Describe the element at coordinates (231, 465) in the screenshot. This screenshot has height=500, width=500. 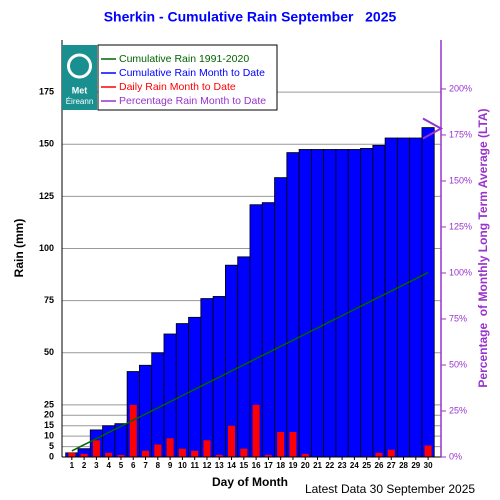
I see `x-tick-label: 14` at that location.